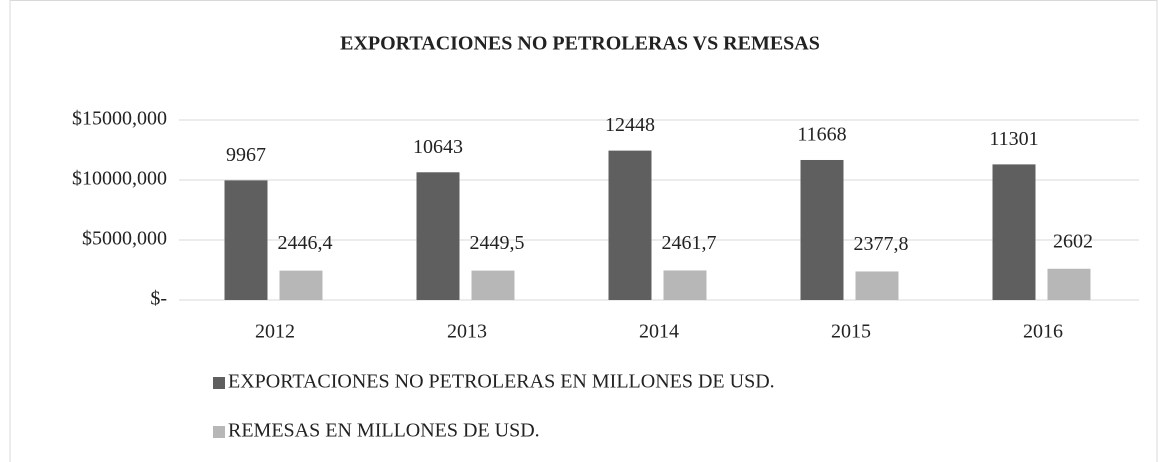 The image size is (1158, 462). I want to click on y-tick-label: $5000,000, so click(124, 239).